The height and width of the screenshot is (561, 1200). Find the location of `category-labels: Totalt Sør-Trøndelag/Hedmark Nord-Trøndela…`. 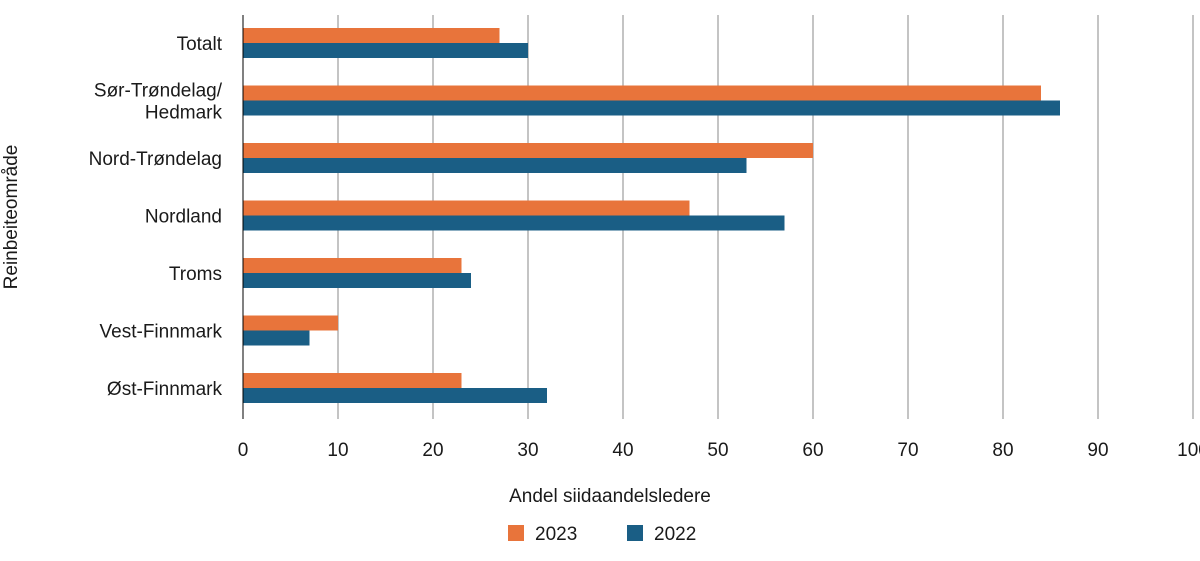

category-labels: Totalt Sør-Trøndelag/Hedmark Nord-Trøndela… is located at coordinates (156, 217).